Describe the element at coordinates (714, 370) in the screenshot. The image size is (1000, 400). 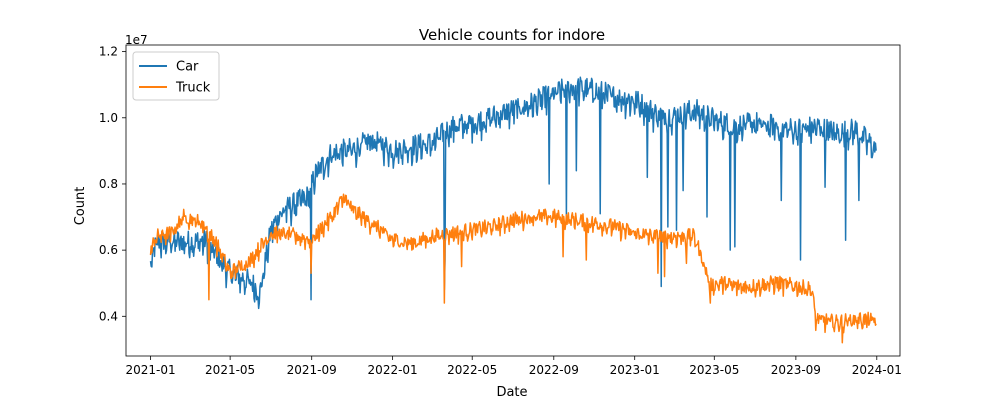
I see `x-tick-label: 2023-05` at that location.